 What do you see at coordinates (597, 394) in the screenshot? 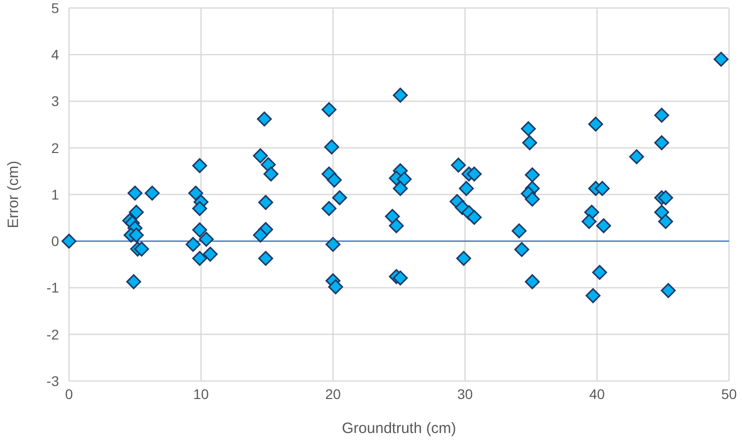
I see `x-tick-label: 40` at bounding box center [597, 394].